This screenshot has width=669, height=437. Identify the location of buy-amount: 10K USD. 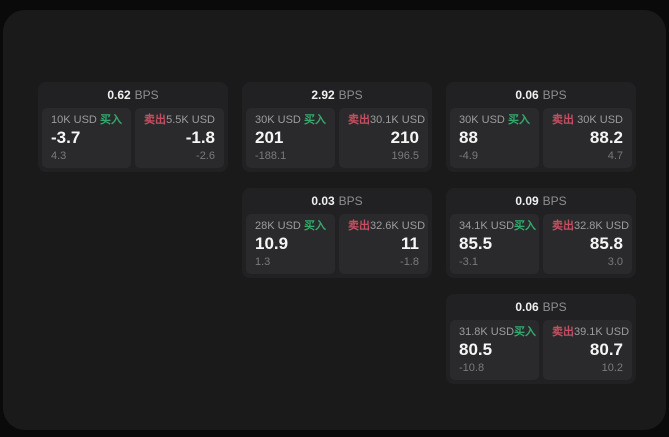
(74, 120).